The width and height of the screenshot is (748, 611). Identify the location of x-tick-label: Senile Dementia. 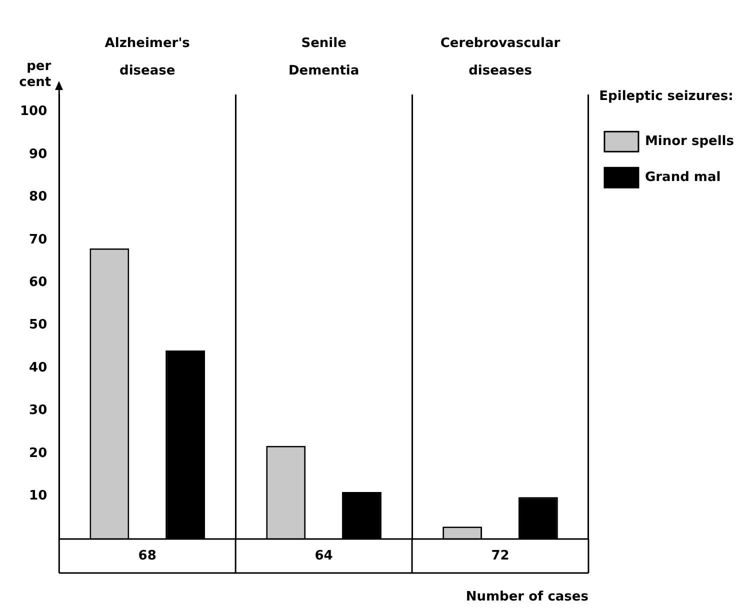
(324, 57).